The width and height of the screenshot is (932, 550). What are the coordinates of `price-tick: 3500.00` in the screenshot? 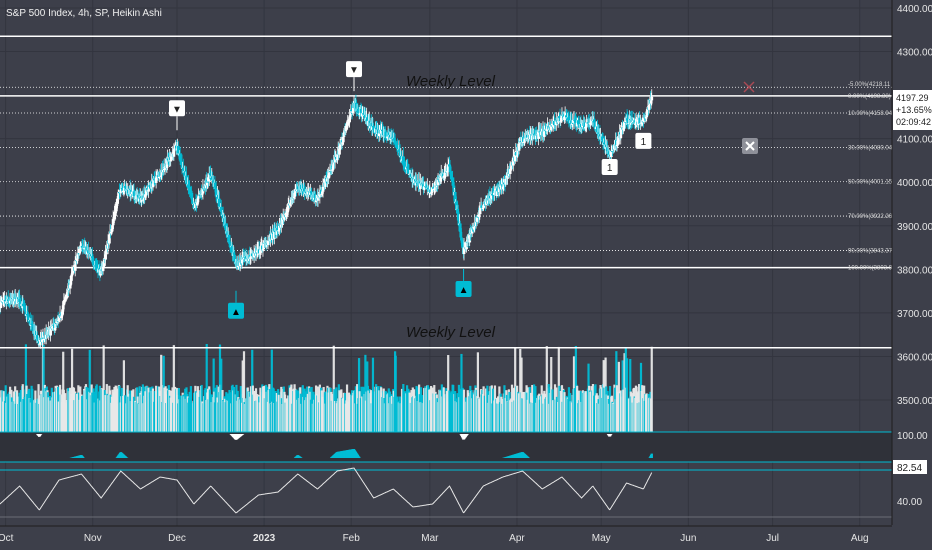 It's located at (914, 401).